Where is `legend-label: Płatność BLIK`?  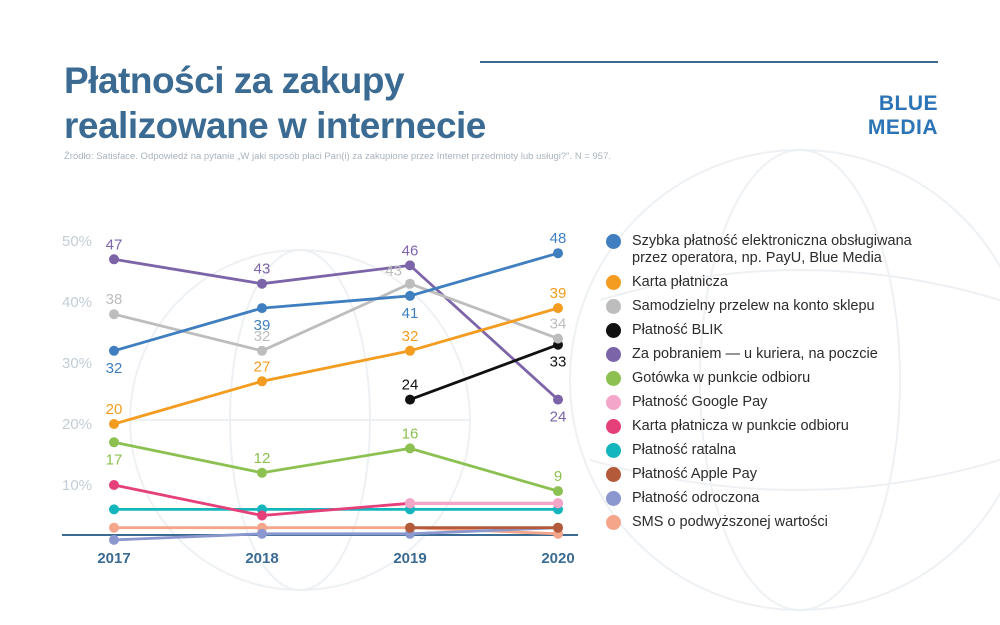
legend-label: Płatność BLIK is located at coordinates (678, 330).